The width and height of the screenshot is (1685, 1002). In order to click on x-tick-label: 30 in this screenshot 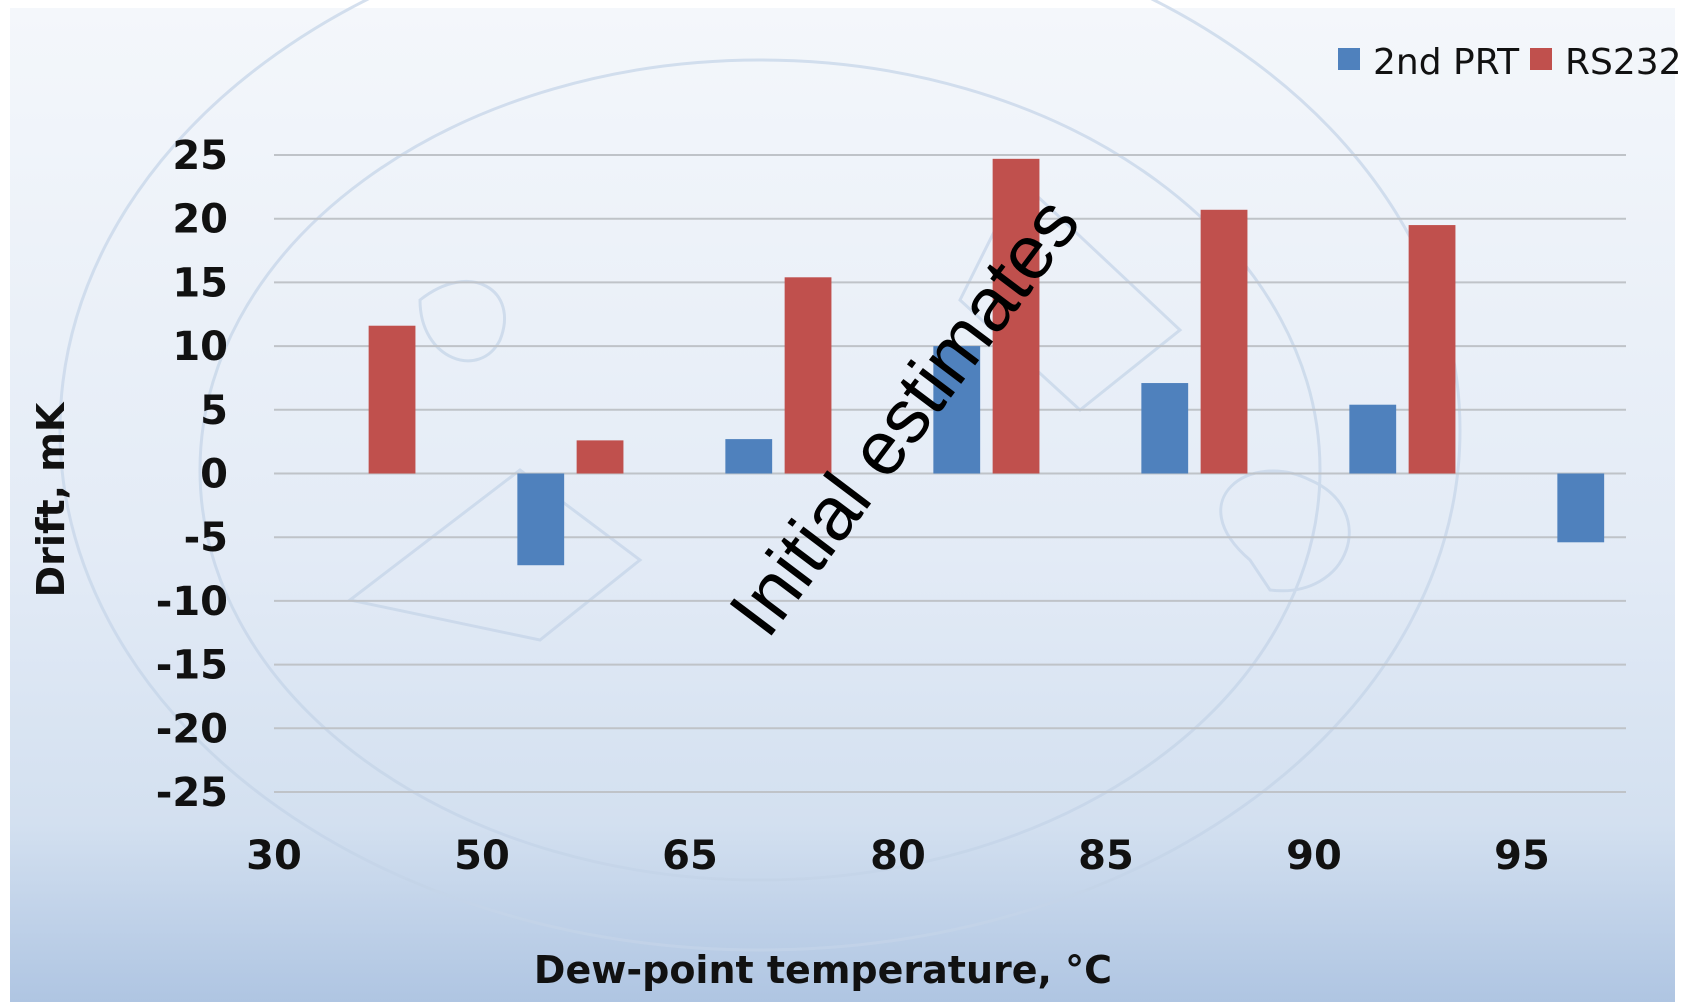, I will do `click(274, 856)`.